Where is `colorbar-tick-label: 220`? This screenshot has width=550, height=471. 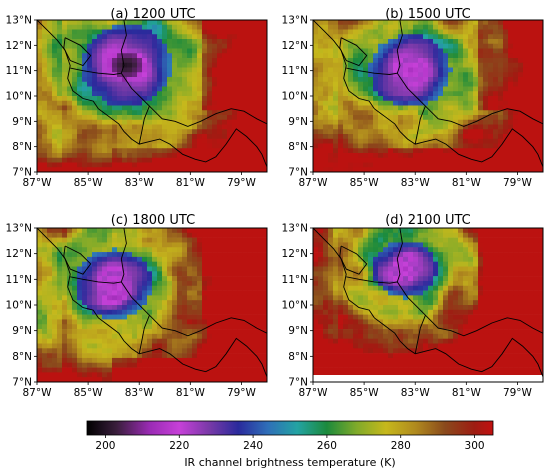 colorbar-tick-label: 220 is located at coordinates (179, 446).